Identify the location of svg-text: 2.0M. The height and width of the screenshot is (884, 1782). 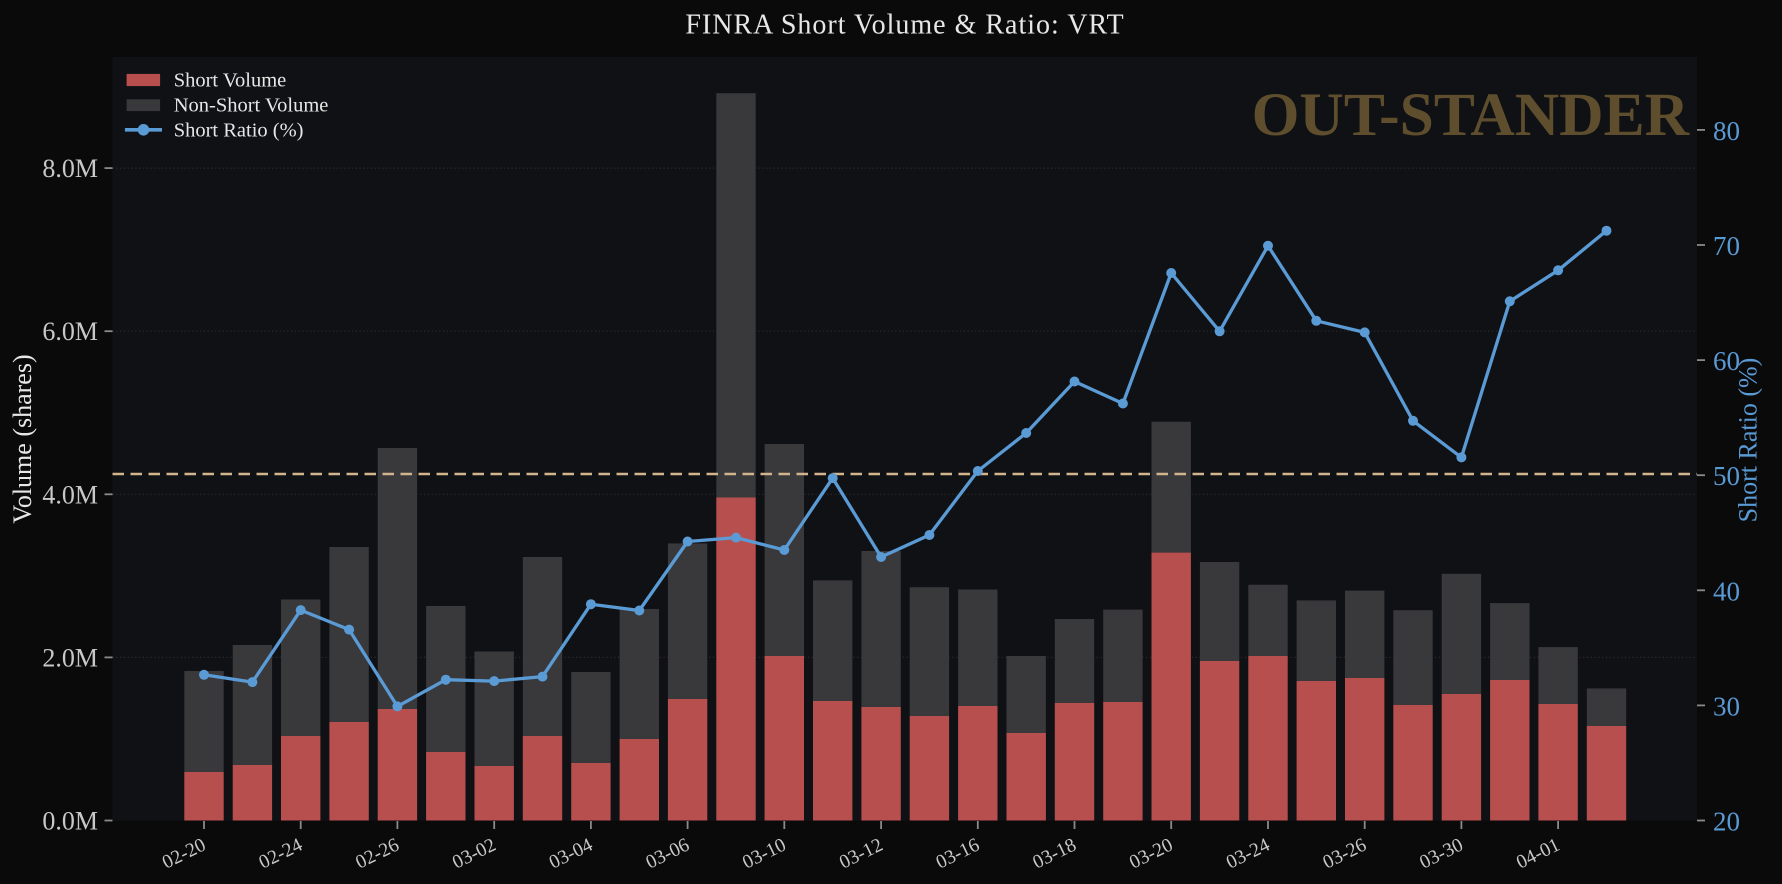
(70, 657).